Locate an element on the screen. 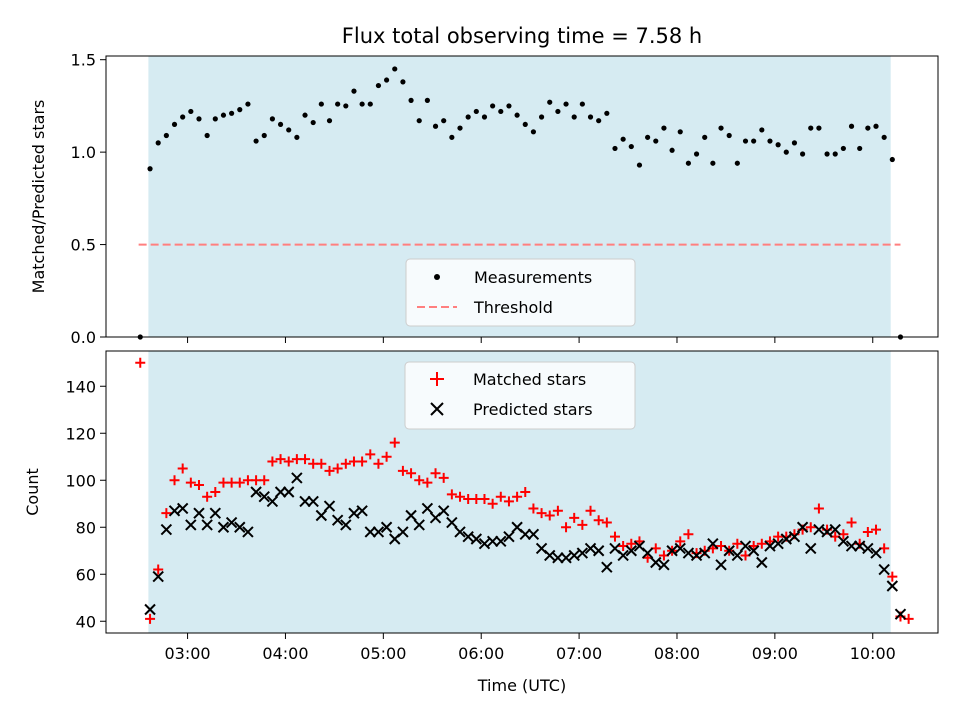  y-tick-label: 60 is located at coordinates (86, 574).